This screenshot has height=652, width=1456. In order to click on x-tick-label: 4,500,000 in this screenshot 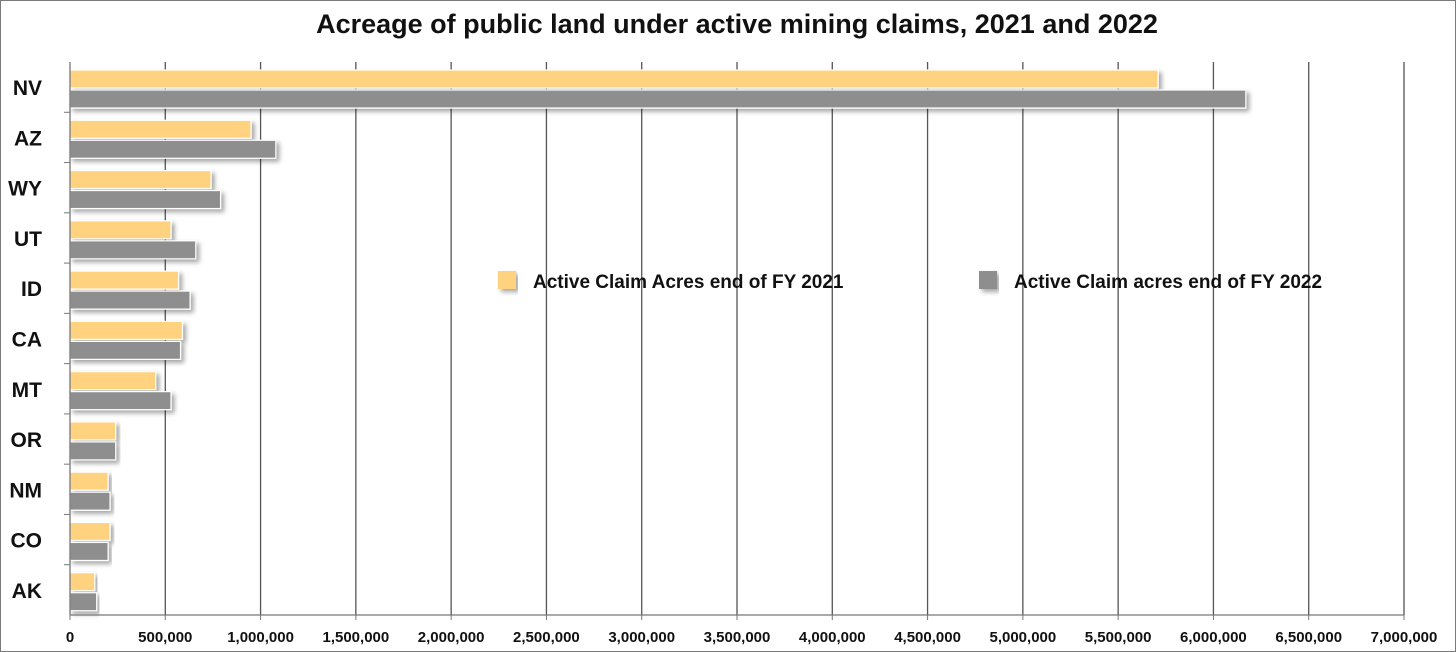, I will do `click(927, 637)`.